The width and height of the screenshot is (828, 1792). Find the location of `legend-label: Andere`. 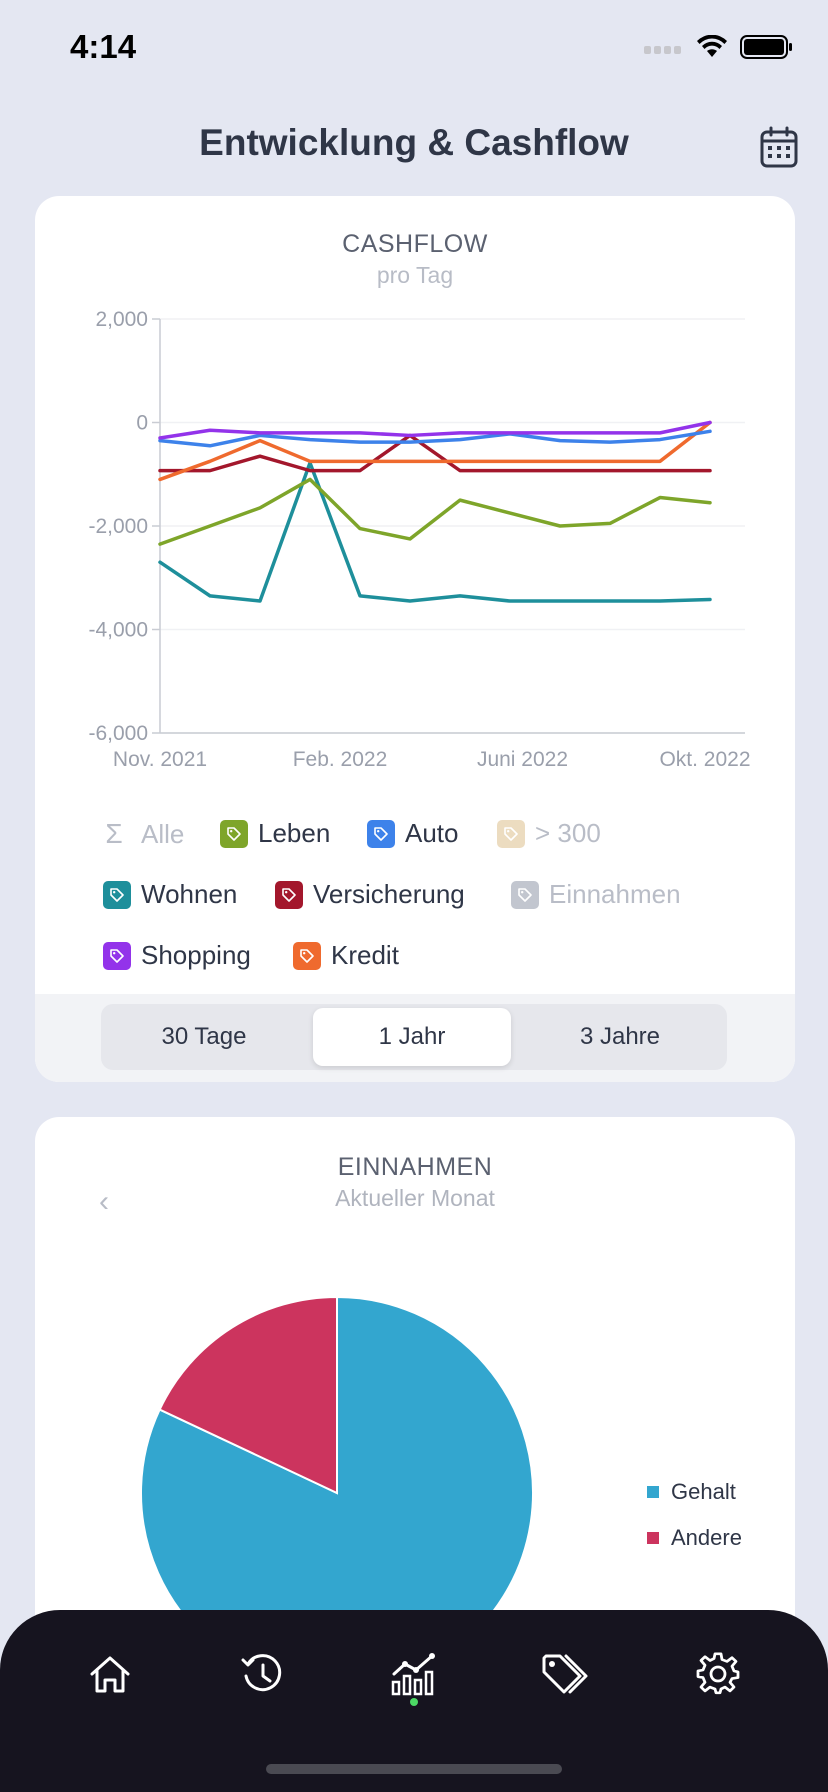

legend-label: Andere is located at coordinates (706, 1537).